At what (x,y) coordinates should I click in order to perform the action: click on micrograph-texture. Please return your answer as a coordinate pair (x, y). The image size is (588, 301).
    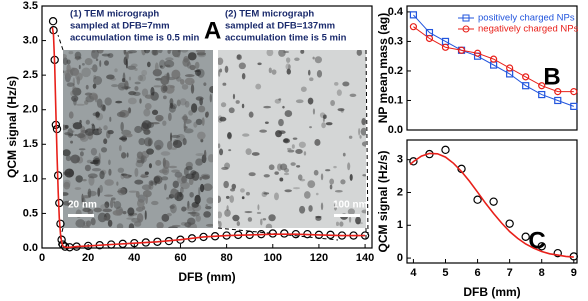
    Looking at the image, I should click on (292, 139).